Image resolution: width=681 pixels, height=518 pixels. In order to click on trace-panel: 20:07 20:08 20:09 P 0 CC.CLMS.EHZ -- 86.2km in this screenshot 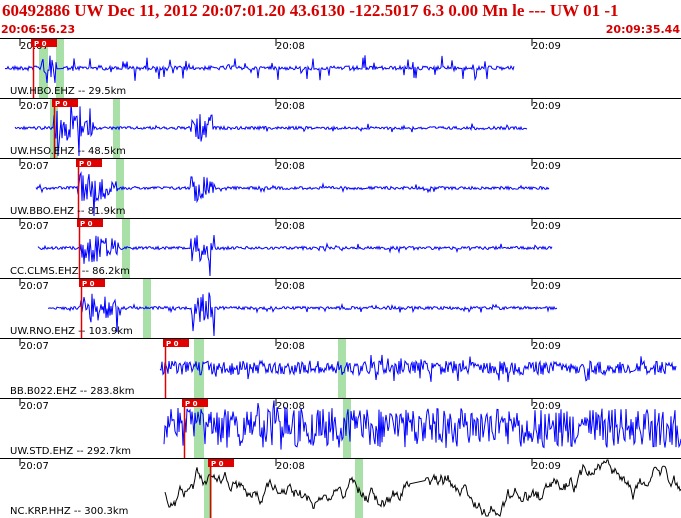, I will do `click(340, 248)`.